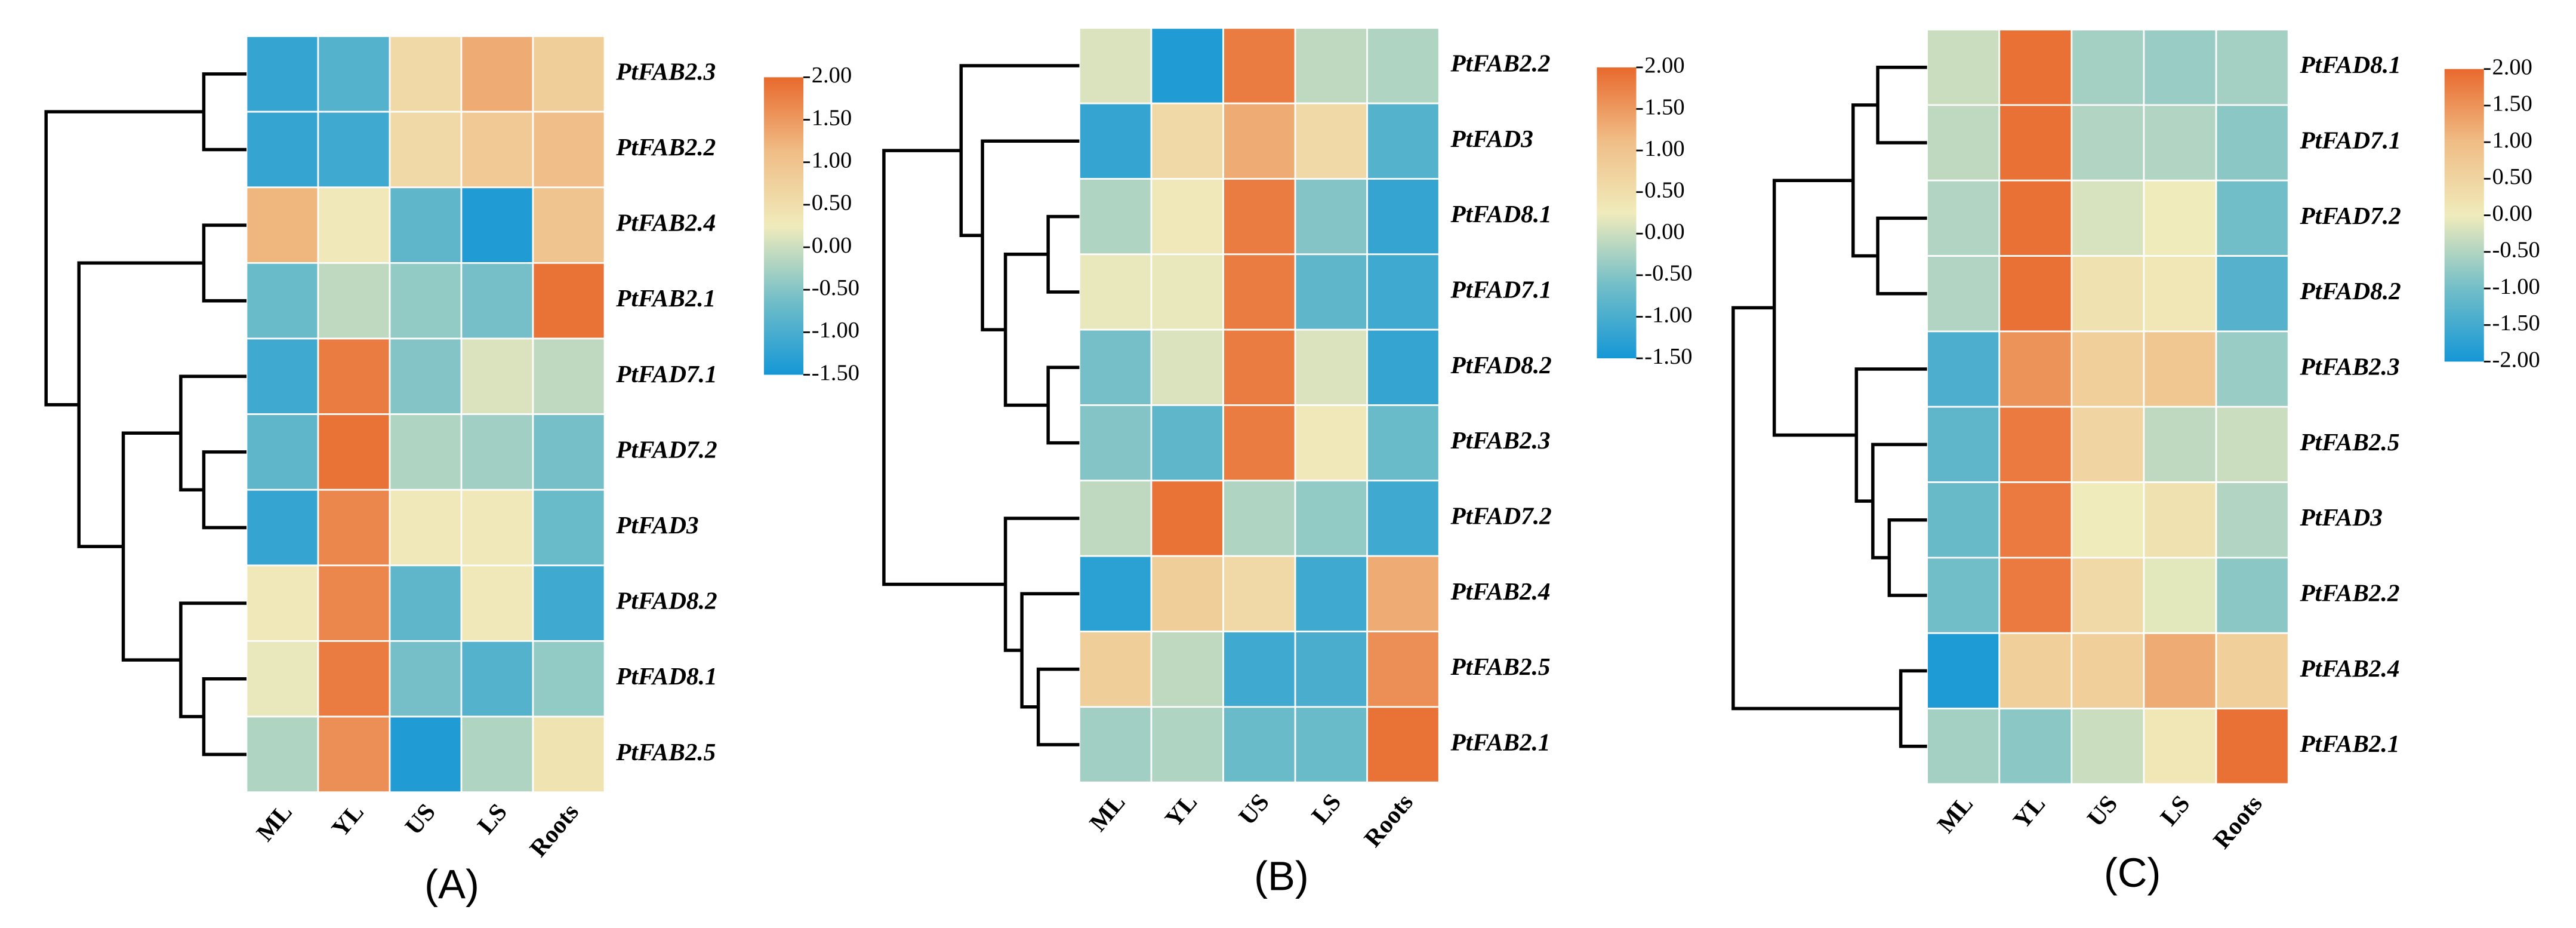 This screenshot has width=2576, height=928. What do you see at coordinates (347, 819) in the screenshot?
I see `column-label: YL` at bounding box center [347, 819].